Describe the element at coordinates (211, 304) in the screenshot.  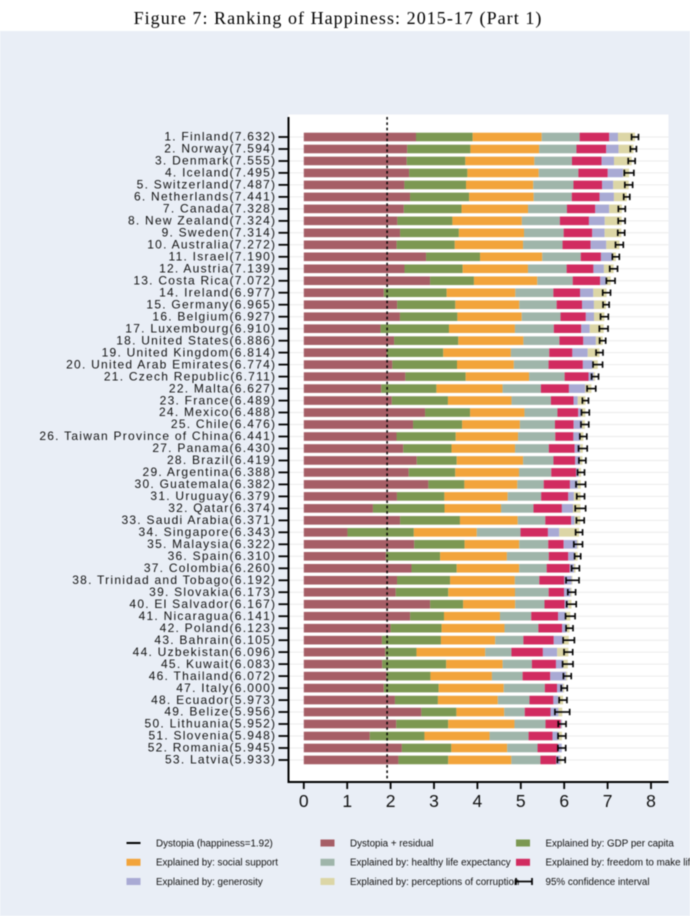
I see `svg-text: 15. Germany(6.965)` at that location.